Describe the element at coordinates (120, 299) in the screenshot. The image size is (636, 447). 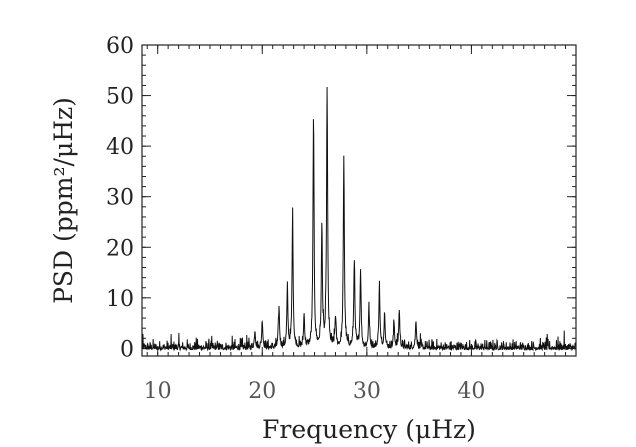
I see `y-tick-label: 10` at that location.